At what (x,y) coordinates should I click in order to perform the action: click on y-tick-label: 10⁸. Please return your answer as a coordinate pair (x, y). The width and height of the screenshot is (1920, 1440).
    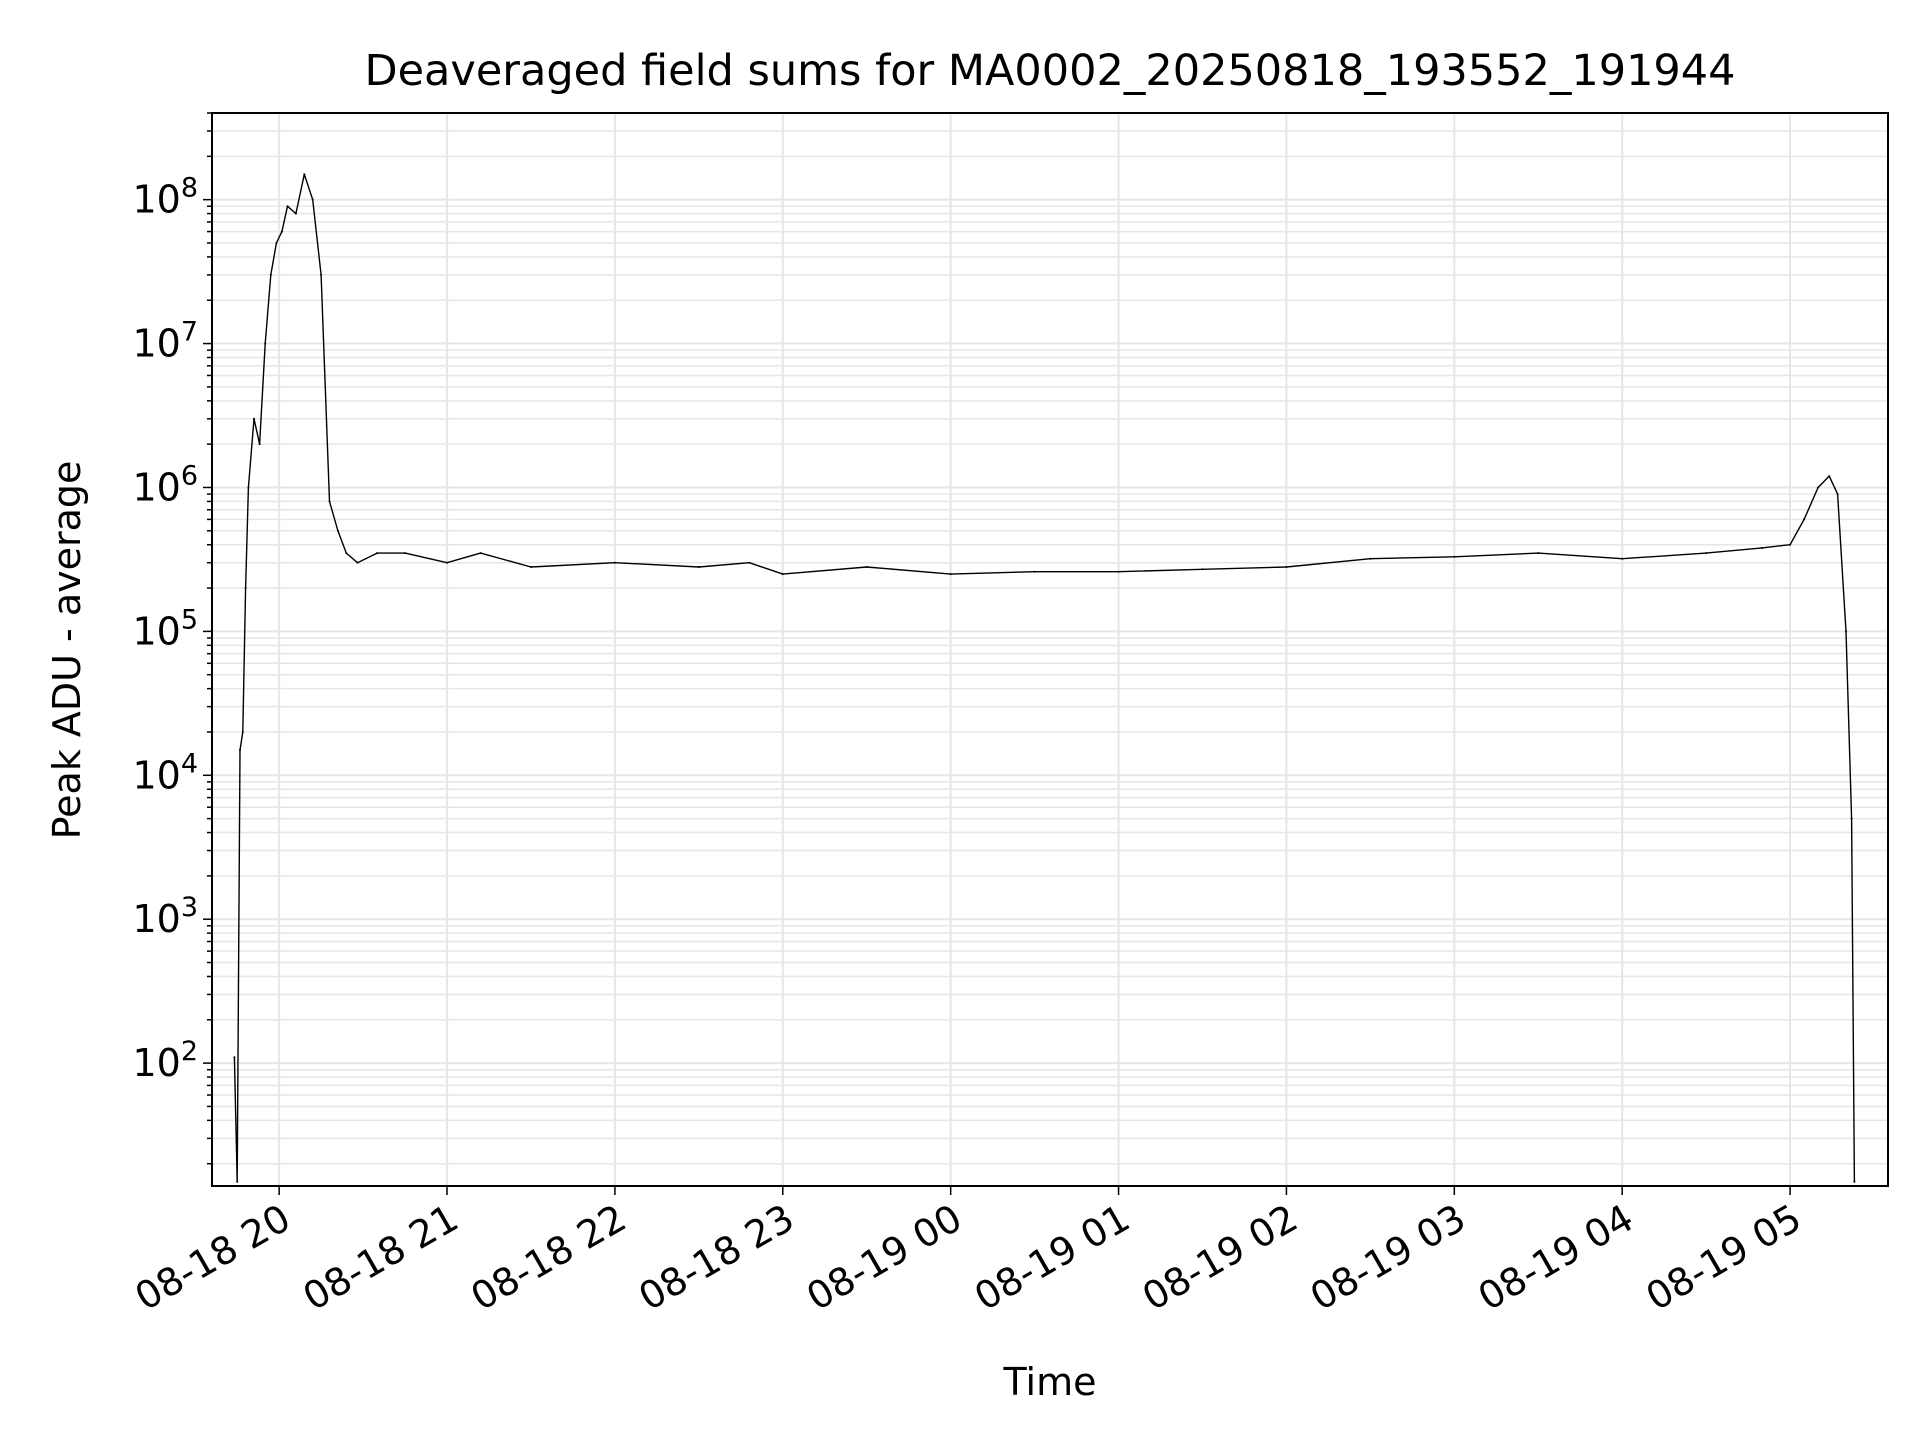
    Looking at the image, I should click on (165, 197).